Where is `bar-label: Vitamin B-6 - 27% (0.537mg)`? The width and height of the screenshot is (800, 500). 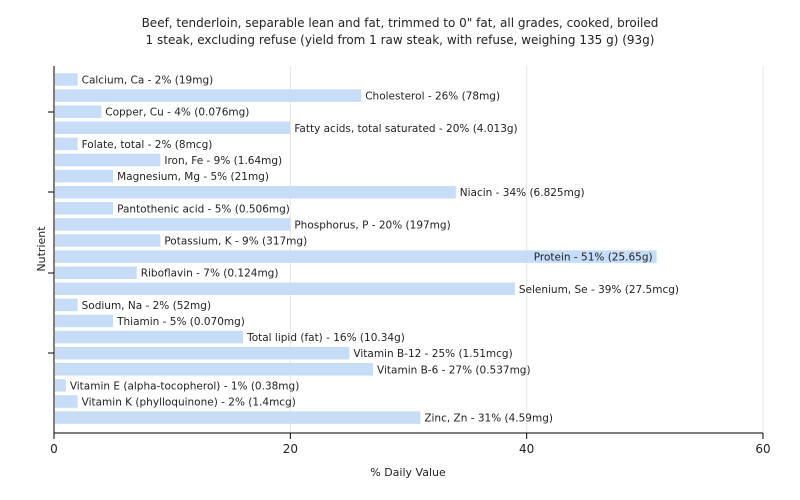 bar-label: Vitamin B-6 - 27% (0.537mg) is located at coordinates (454, 370).